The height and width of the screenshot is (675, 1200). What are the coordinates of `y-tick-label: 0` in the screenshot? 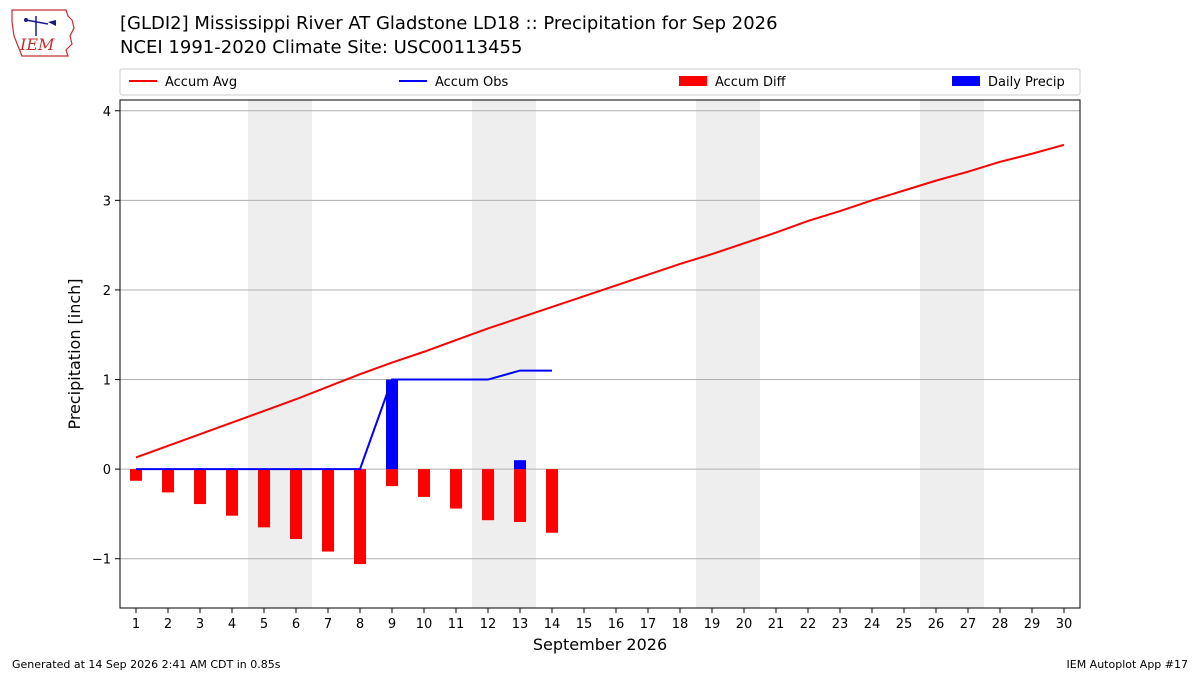 It's located at (107, 470).